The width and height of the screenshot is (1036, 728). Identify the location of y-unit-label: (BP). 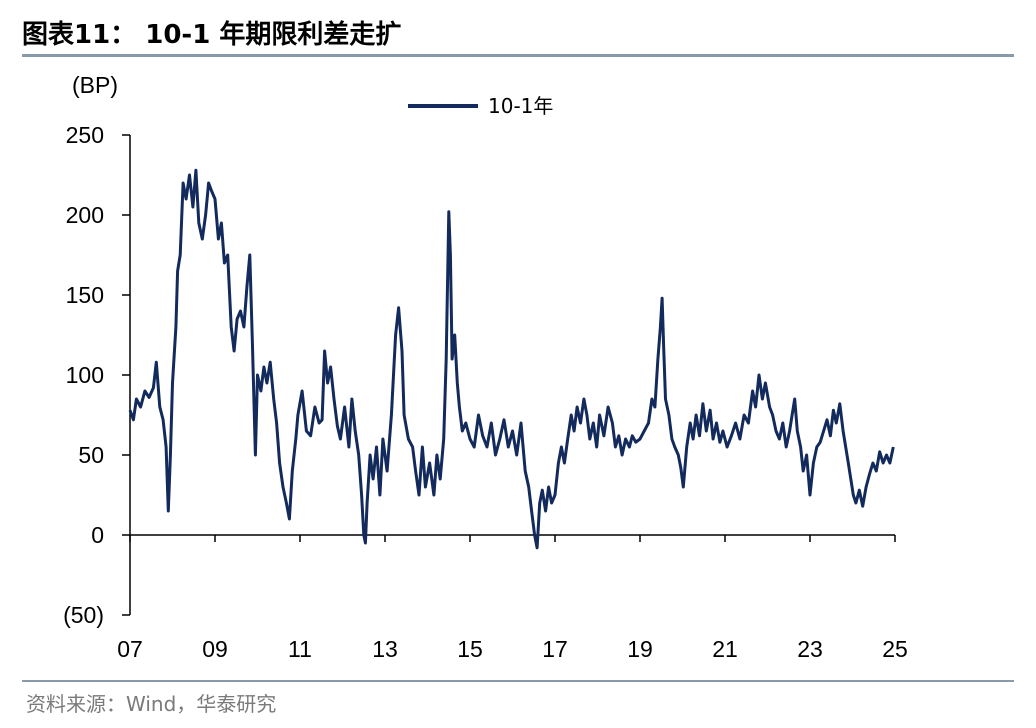
(95, 85).